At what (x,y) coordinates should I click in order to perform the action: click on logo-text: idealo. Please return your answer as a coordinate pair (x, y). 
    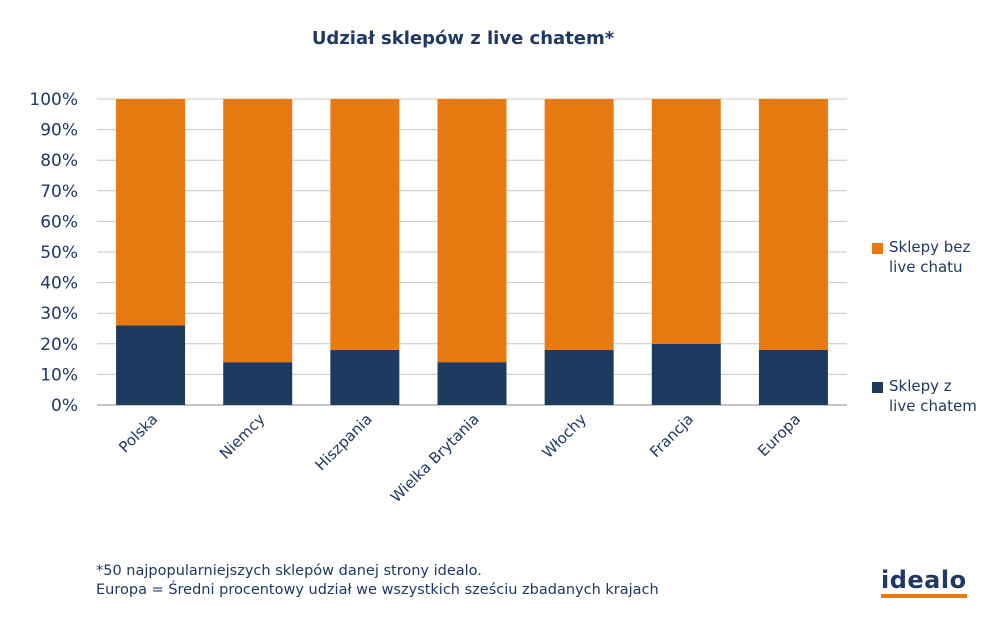
    Looking at the image, I should click on (924, 580).